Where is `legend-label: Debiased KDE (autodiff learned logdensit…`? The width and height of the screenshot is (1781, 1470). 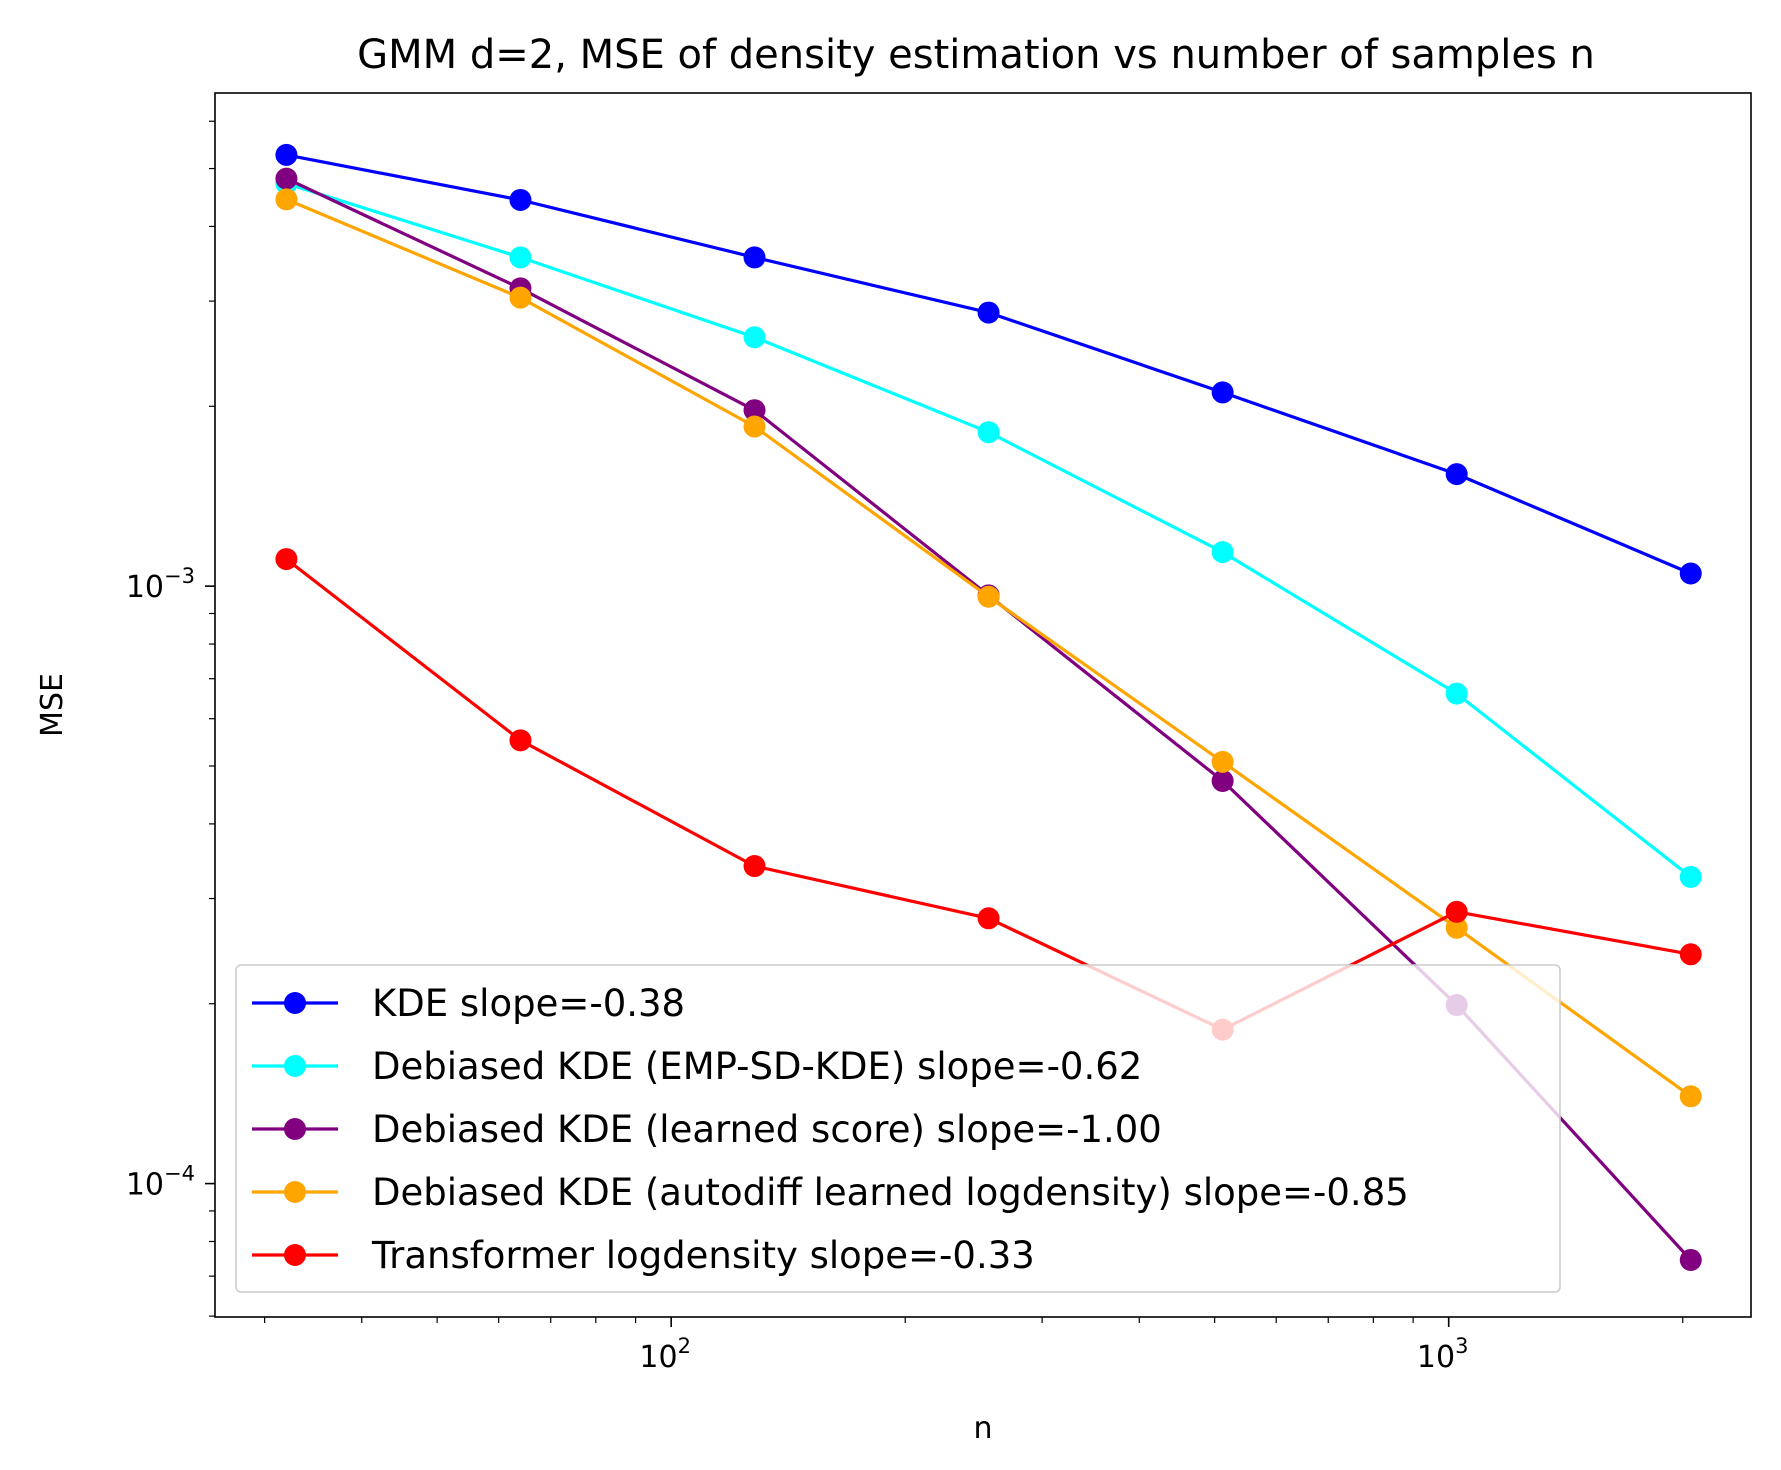
legend-label: Debiased KDE (autodiff learned logdensit… is located at coordinates (890, 1192).